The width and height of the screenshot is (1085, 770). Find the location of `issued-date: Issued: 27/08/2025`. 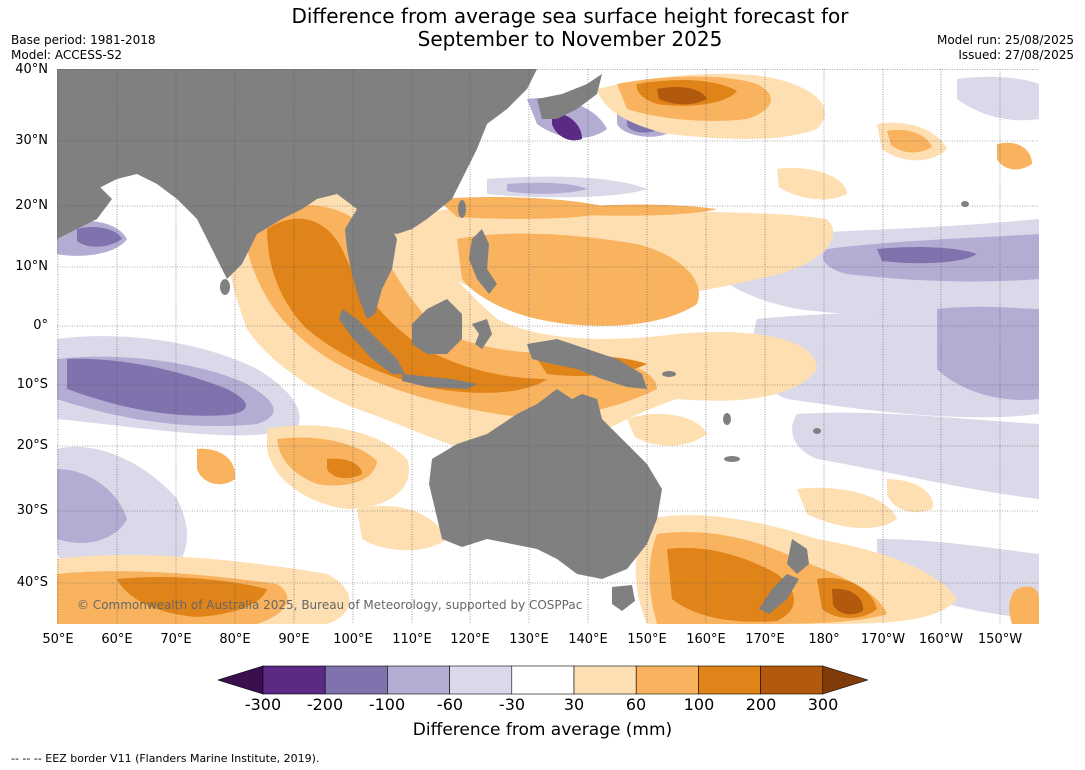

issued-date: Issued: 27/08/2025 is located at coordinates (1016, 55).